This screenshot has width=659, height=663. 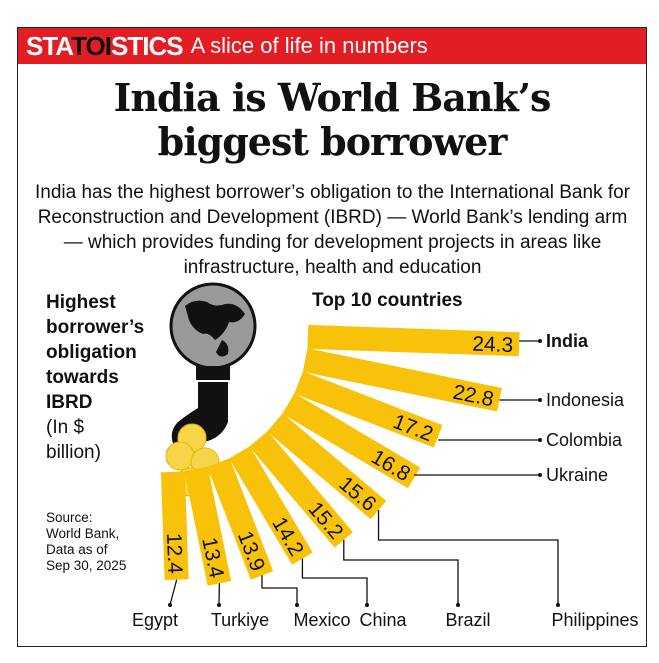 What do you see at coordinates (493, 345) in the screenshot?
I see `value-label: 24.3` at bounding box center [493, 345].